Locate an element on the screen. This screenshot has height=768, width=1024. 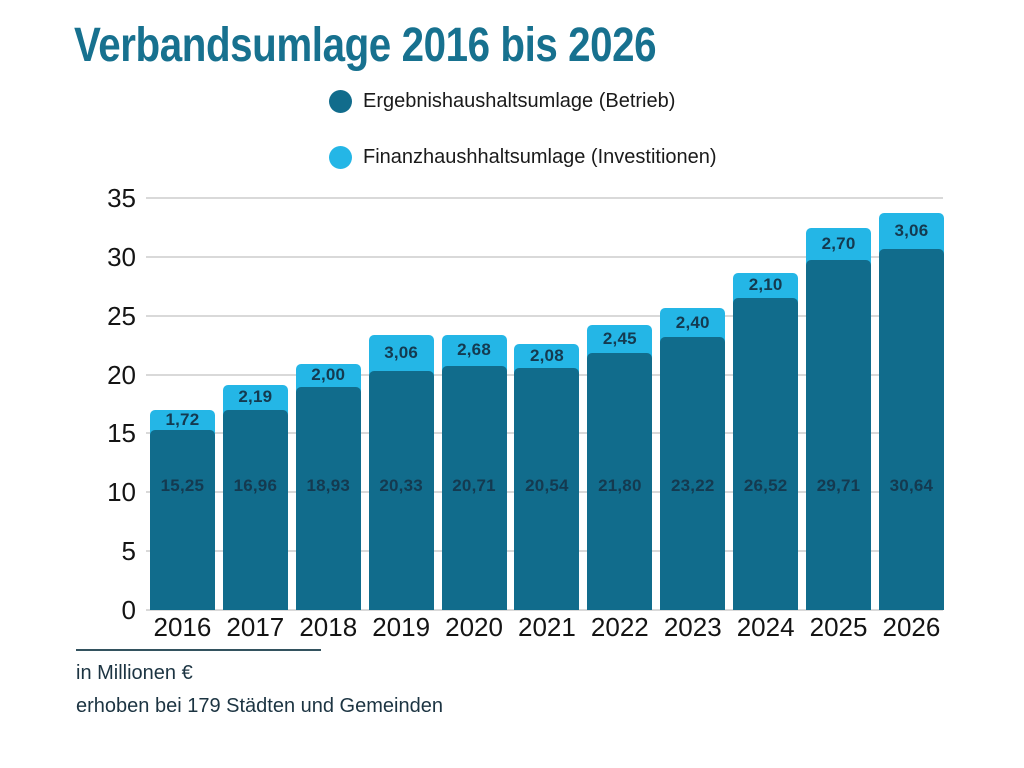
bar-label-betrieb: 18,93 is located at coordinates (328, 485).